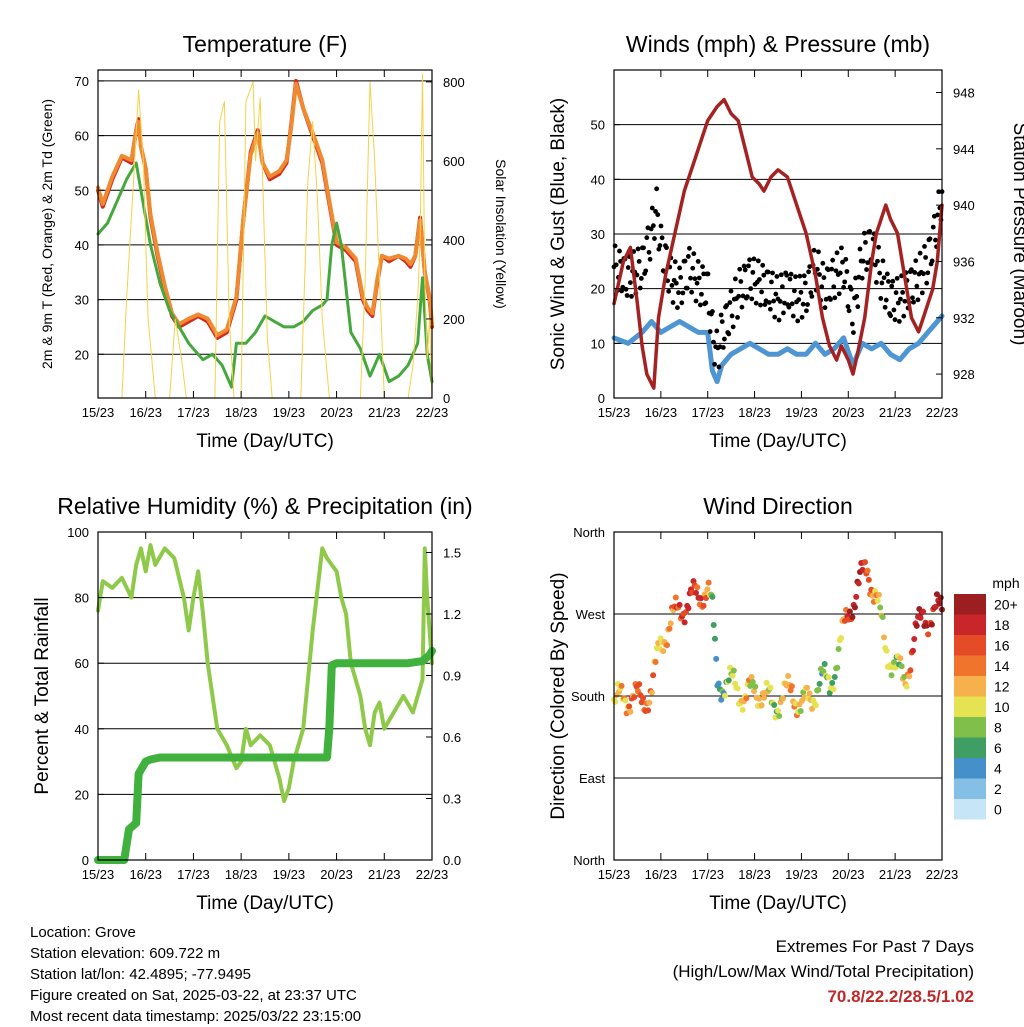 This screenshot has width=1024, height=1027. I want to click on x-tick-label: 21/23, so click(895, 412).